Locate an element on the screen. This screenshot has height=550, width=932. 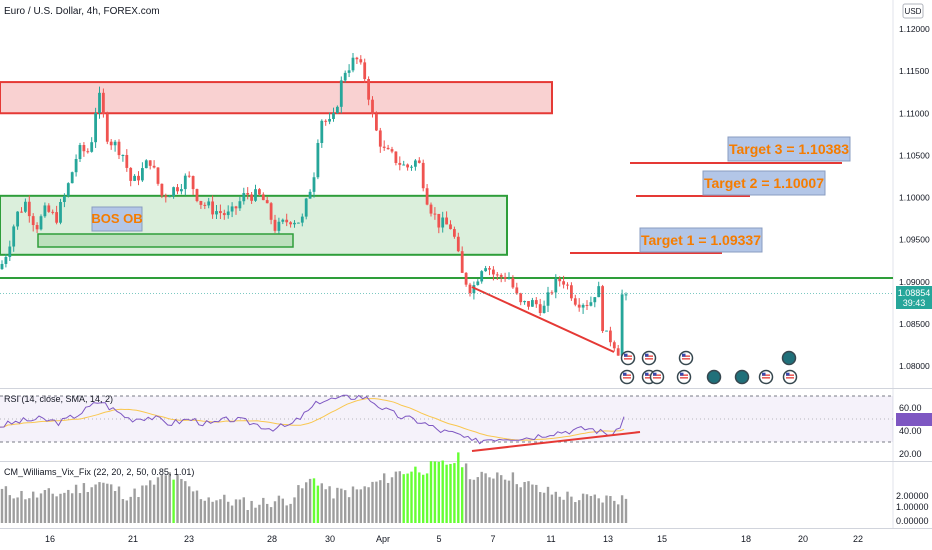
target-3-label: Target 3 = 1.10383 is located at coordinates (789, 149).